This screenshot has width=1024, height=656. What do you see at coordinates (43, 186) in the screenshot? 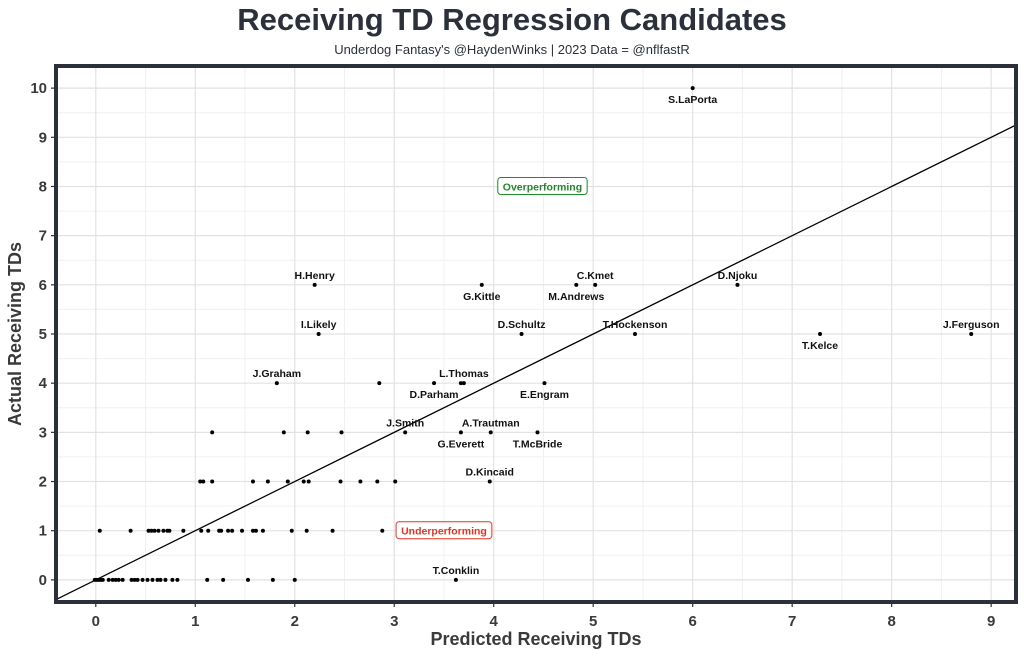
I see `y-tick-label: 8` at bounding box center [43, 186].